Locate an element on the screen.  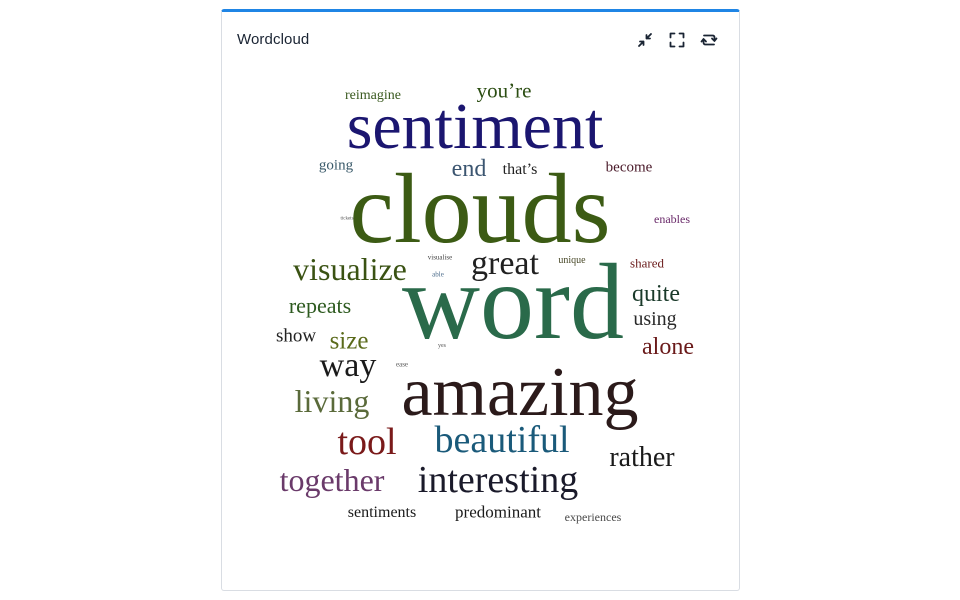
word-3: going is located at coordinates (336, 165).